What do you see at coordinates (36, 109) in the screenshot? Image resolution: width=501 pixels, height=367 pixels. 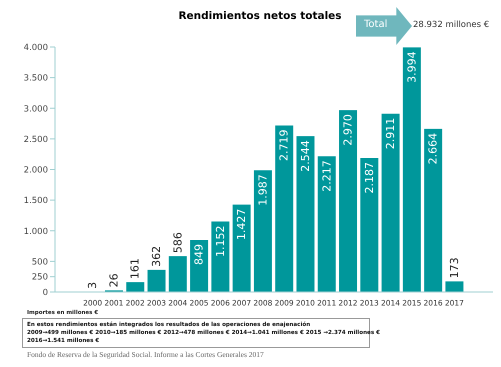 I see `y-tick-label: 3.000` at bounding box center [36, 109].